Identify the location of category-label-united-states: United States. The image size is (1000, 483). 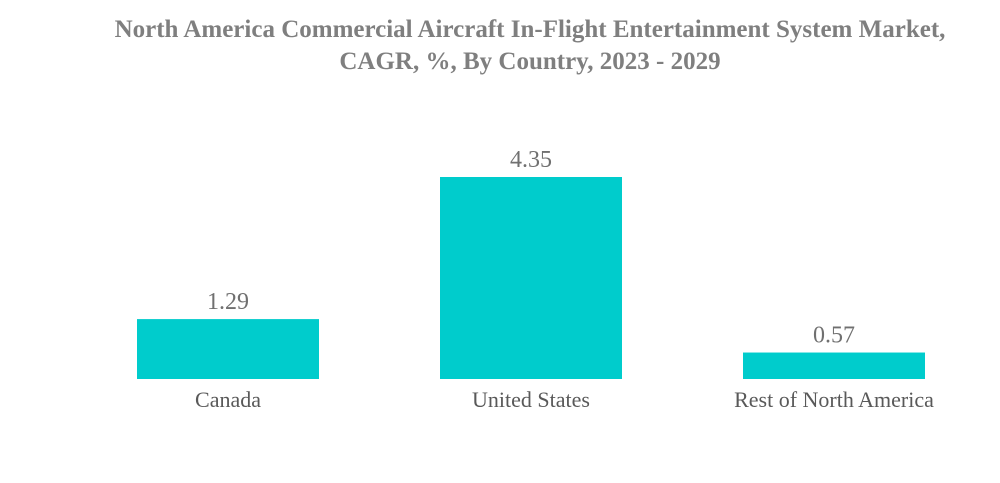
(531, 399).